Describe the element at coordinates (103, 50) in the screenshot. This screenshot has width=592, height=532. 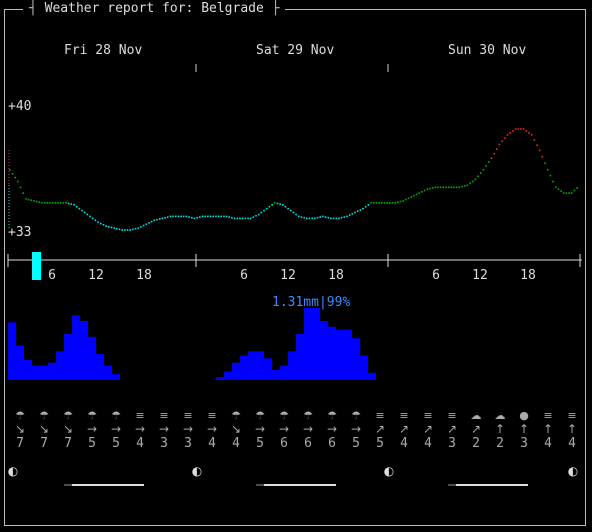
I see `day-label-fri: Fri 28 Nov` at that location.